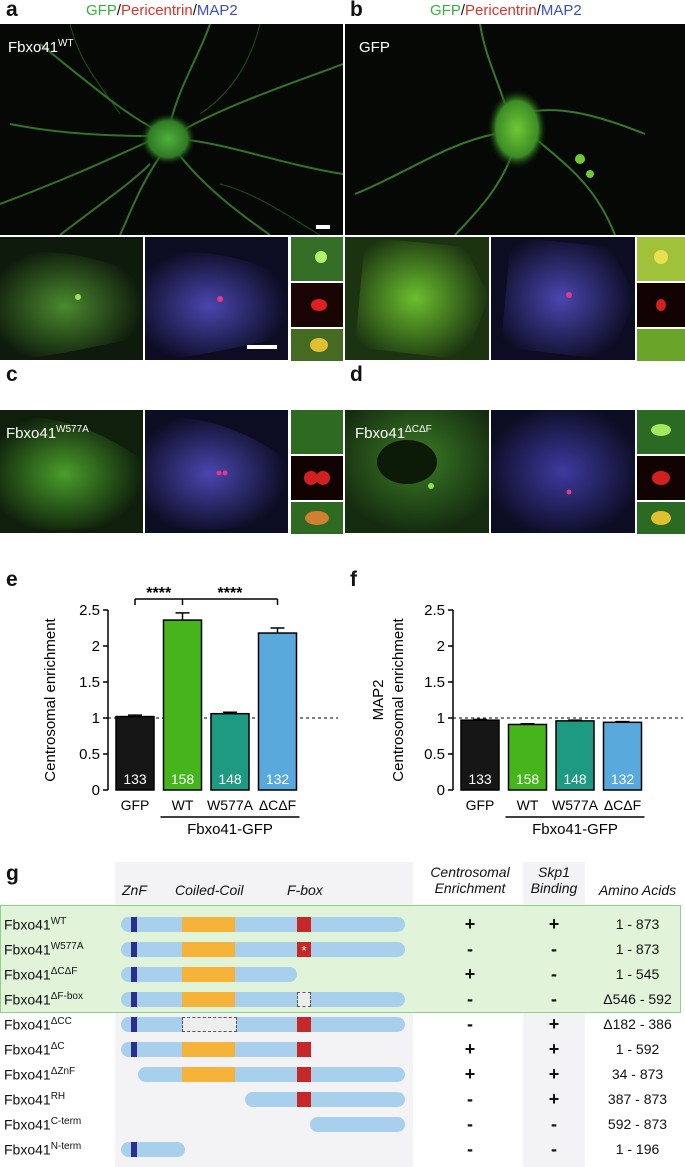 This screenshot has height=1167, width=685. Describe the element at coordinates (515, 129) in the screenshot. I see `micrograph-b-neuron: GFP` at that location.